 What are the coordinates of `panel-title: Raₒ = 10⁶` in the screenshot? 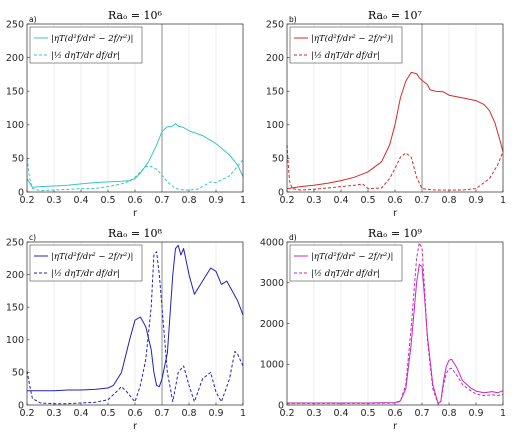 It's located at (135, 15).